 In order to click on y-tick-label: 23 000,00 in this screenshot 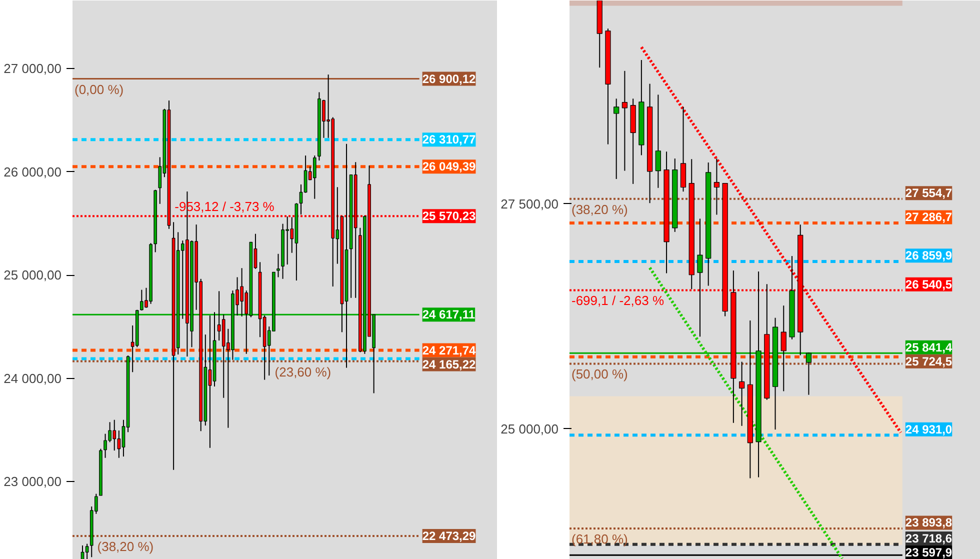, I will do `click(33, 482)`.